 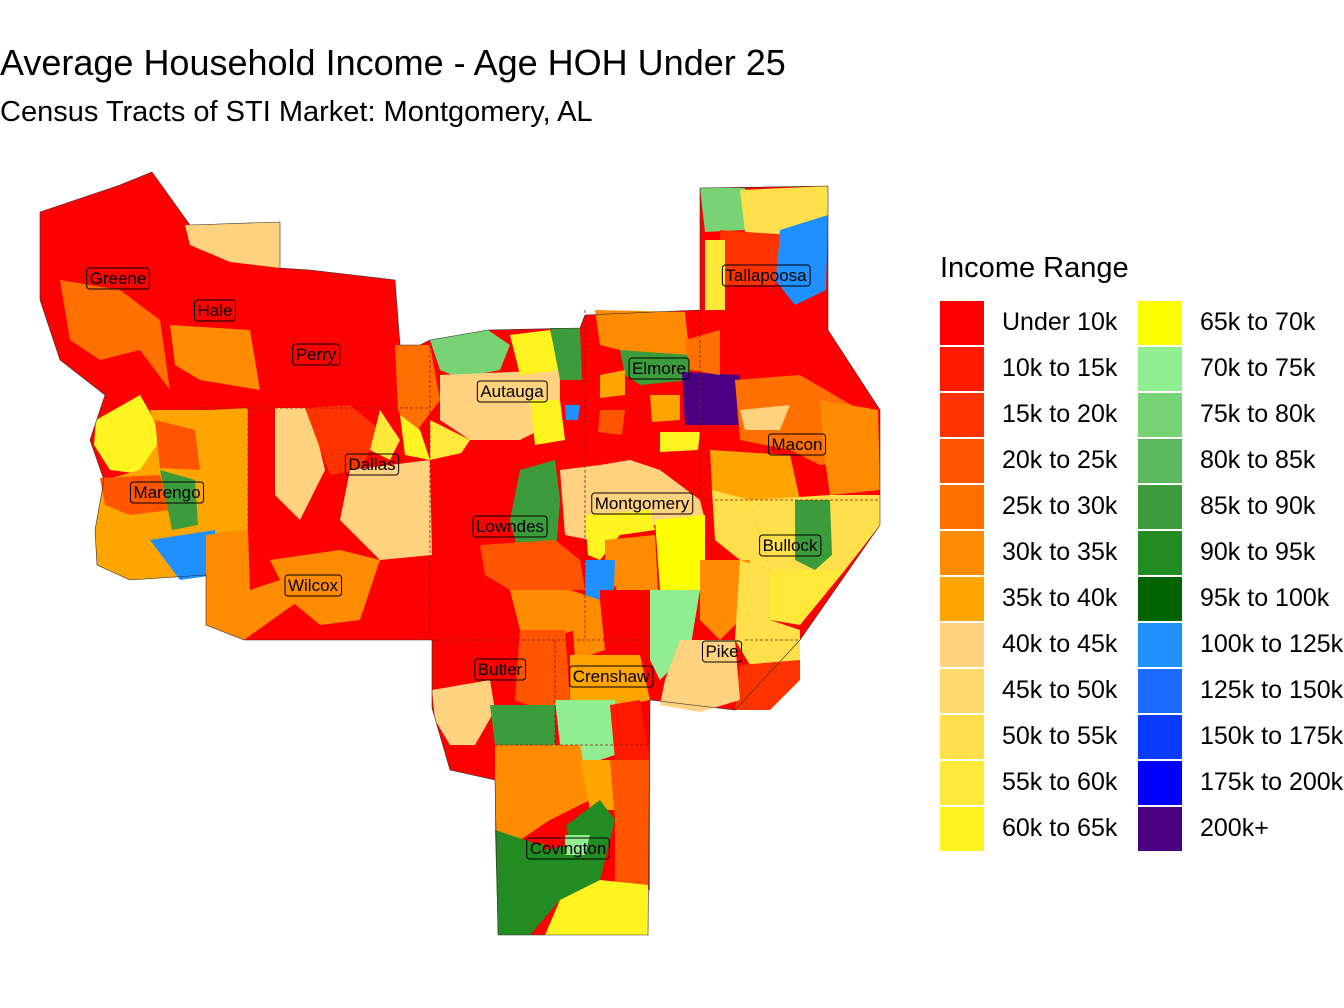 What do you see at coordinates (316, 354) in the screenshot?
I see `svg-text: Perry` at bounding box center [316, 354].